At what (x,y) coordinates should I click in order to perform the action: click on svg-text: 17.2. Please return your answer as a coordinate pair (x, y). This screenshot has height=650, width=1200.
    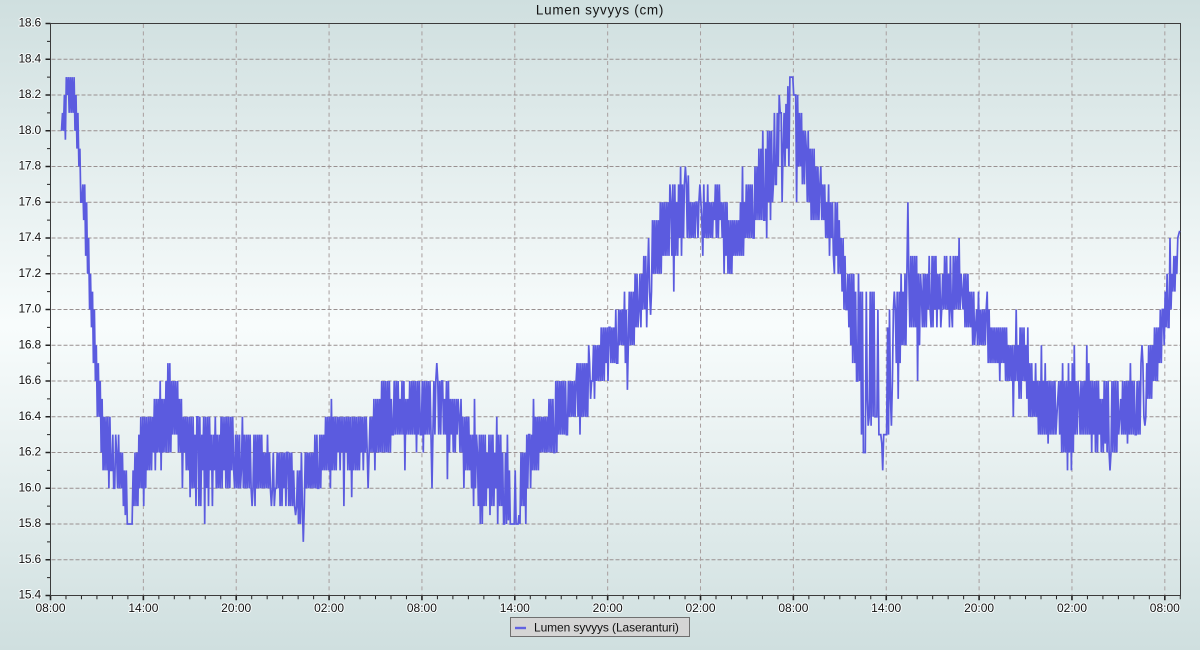
    Looking at the image, I should click on (29, 273).